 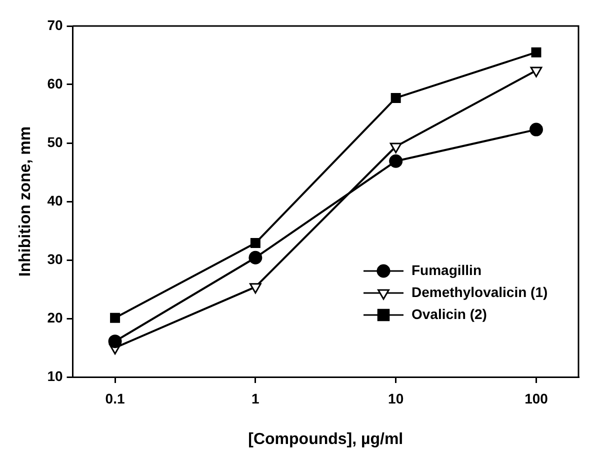 I want to click on x-tick-label: 0.1, so click(x=115, y=398).